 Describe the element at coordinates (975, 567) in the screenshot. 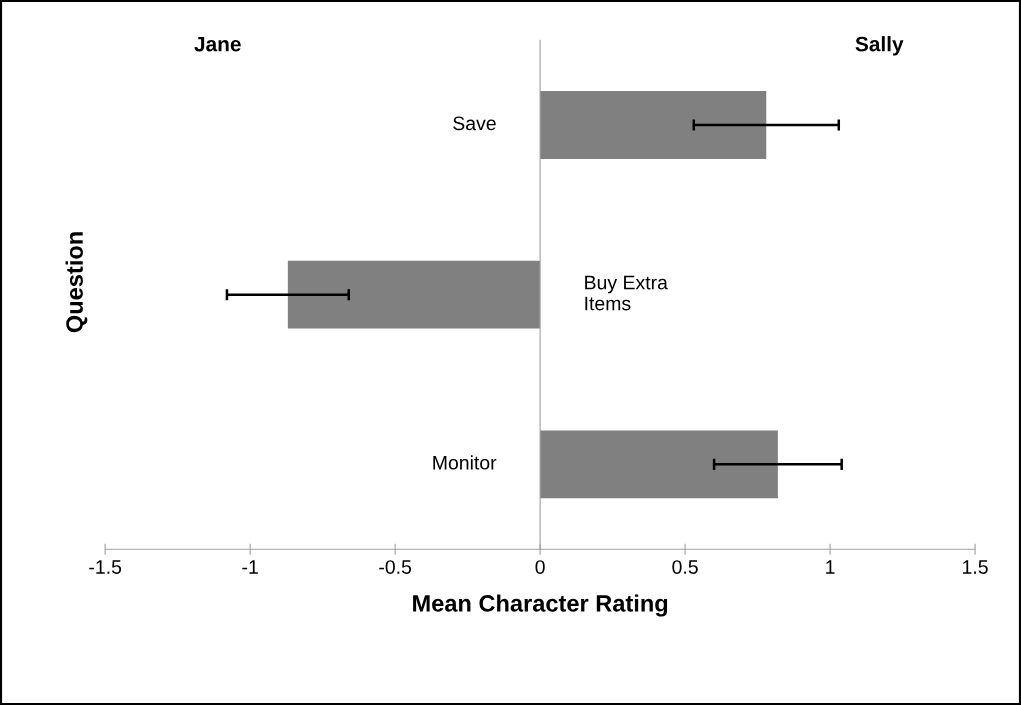

I see `x-tick-label: 1.5` at that location.